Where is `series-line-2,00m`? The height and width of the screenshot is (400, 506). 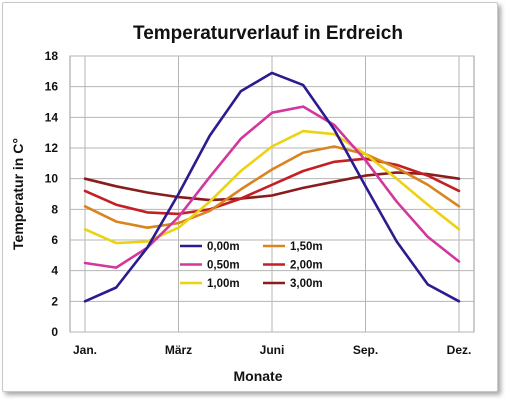
series-line-2,00m is located at coordinates (272, 186).